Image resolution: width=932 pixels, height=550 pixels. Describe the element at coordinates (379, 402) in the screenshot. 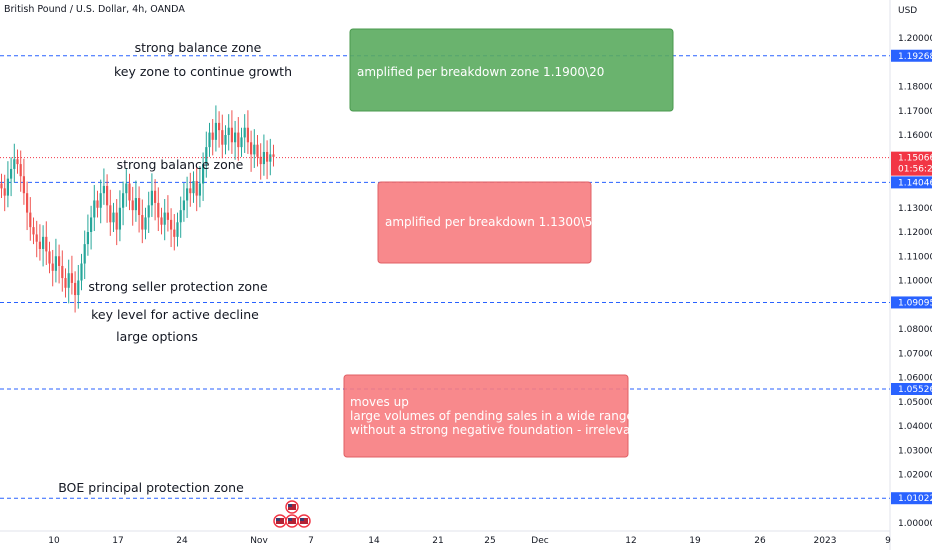

I see `red-box-2-line-1: moves up` at that location.